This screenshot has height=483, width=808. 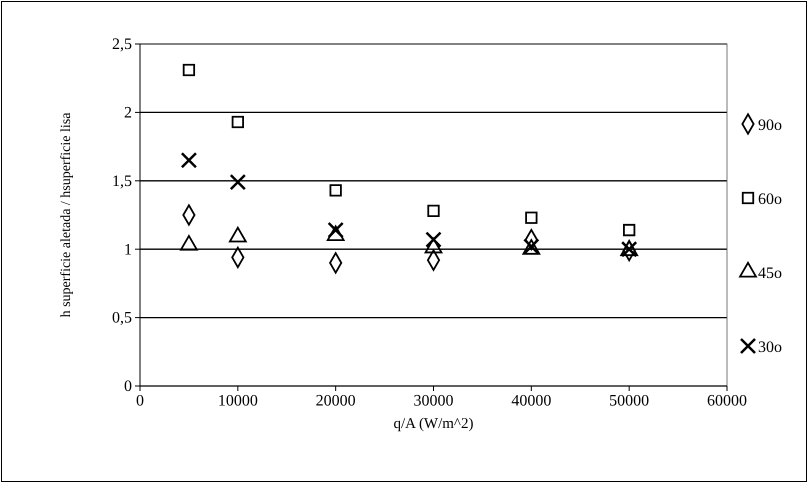 I want to click on legend-label: 90o, so click(x=770, y=125).